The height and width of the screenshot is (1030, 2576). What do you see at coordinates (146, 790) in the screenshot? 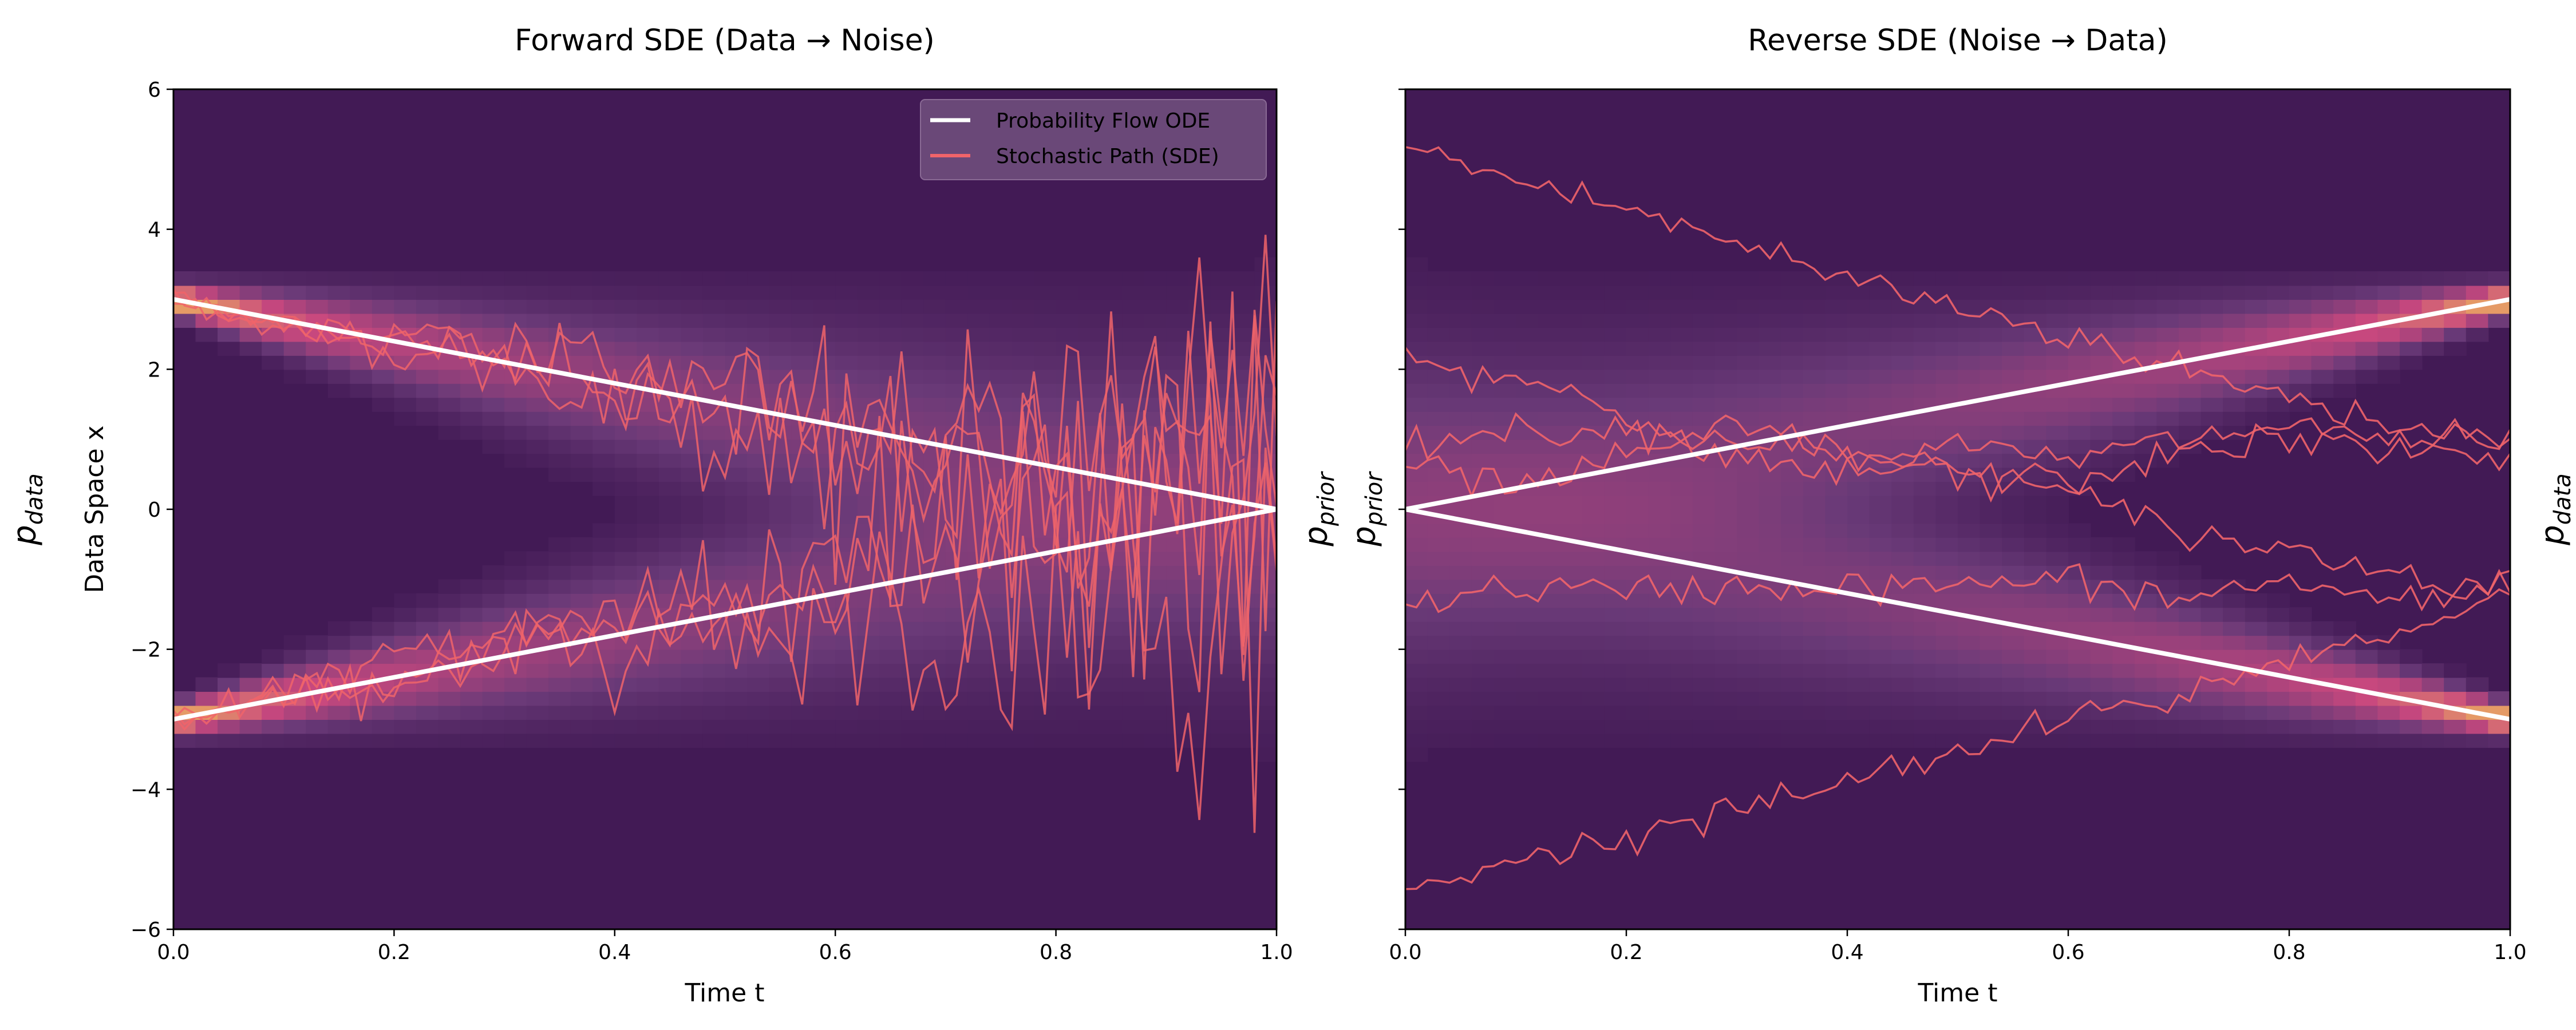
I see `y-tick-label: −4` at bounding box center [146, 790].